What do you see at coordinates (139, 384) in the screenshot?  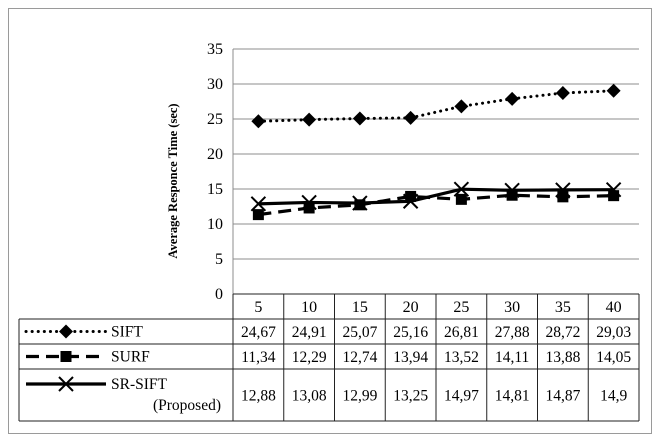 I see `legend-label-sr-sift: SR-SIFT` at bounding box center [139, 384].